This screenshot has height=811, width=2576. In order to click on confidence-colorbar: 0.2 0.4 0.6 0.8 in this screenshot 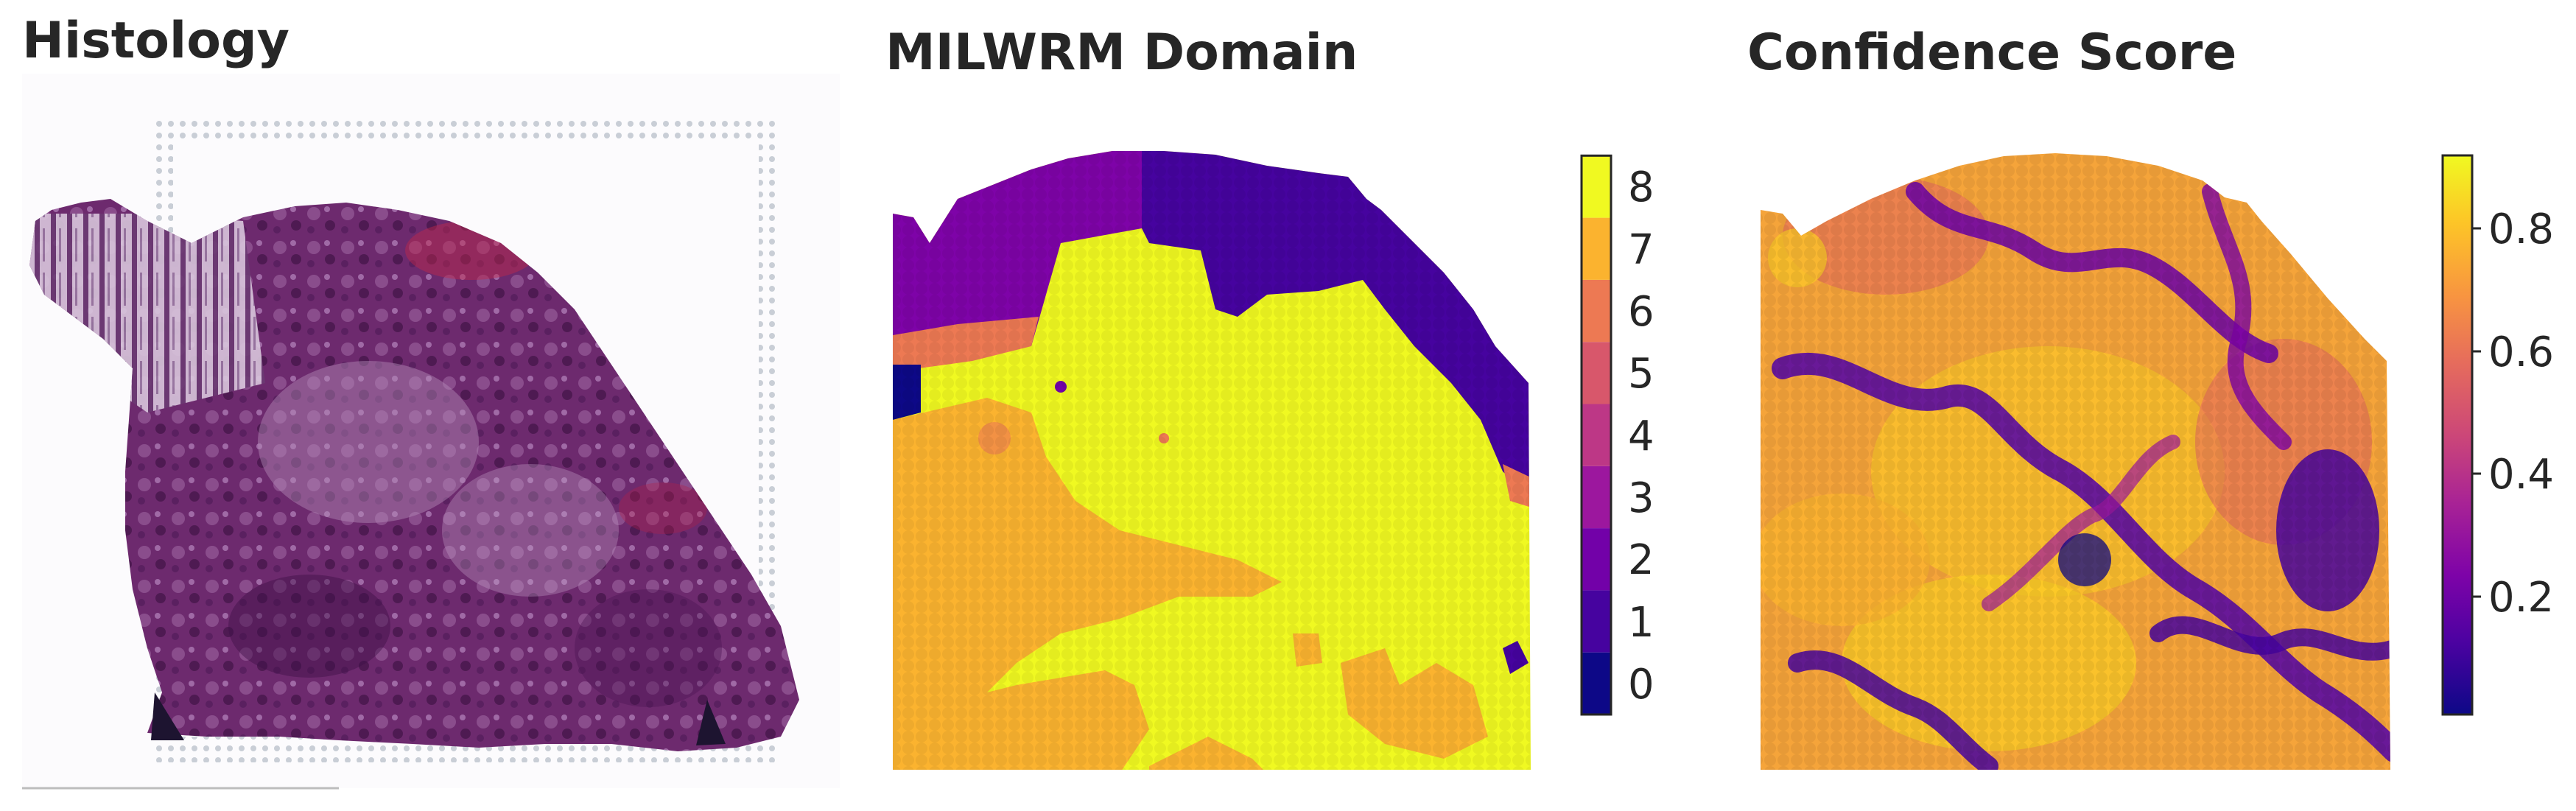, I will do `click(2497, 435)`.